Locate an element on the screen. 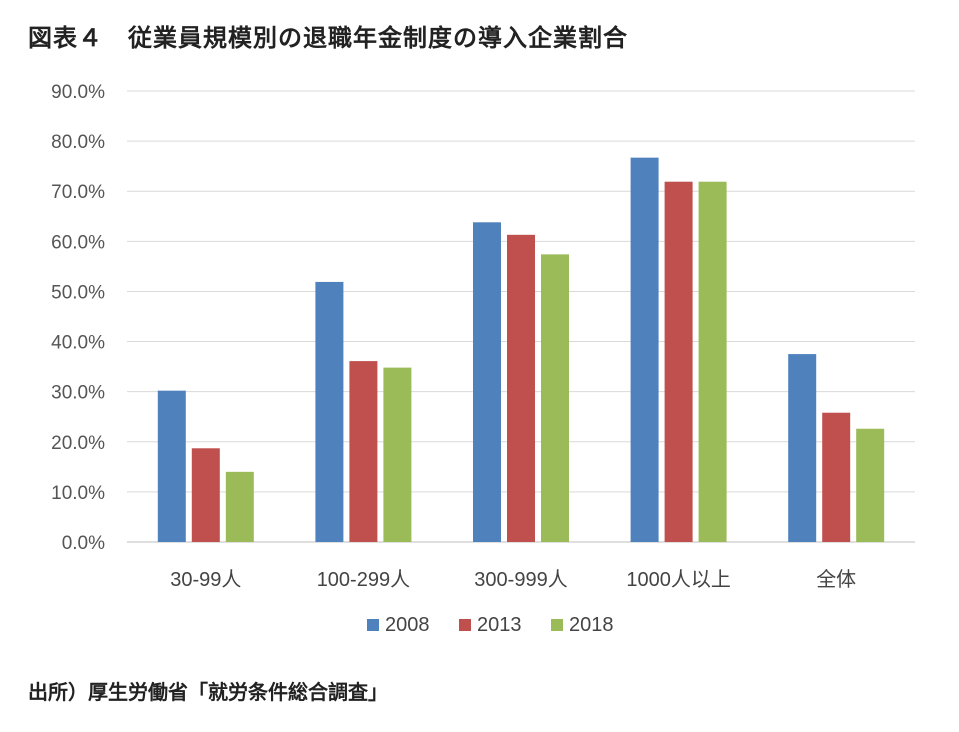 This screenshot has height=732, width=959. chart-title: 図表４ 従業員規模別の退職年金制度の導入企業割合 is located at coordinates (328, 38).